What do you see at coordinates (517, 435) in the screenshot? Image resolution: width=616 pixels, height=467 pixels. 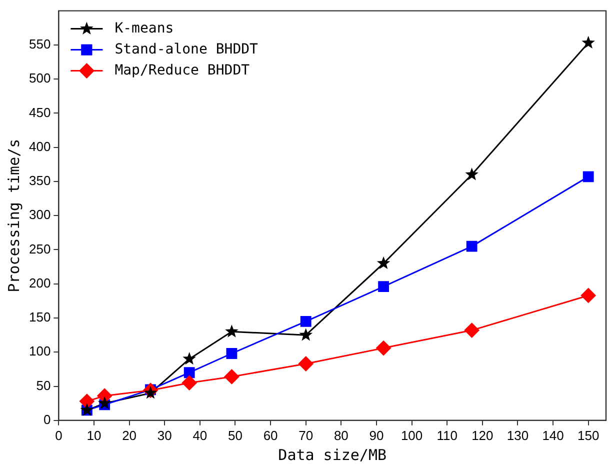 I see `x-tick-label: 130` at bounding box center [517, 435].